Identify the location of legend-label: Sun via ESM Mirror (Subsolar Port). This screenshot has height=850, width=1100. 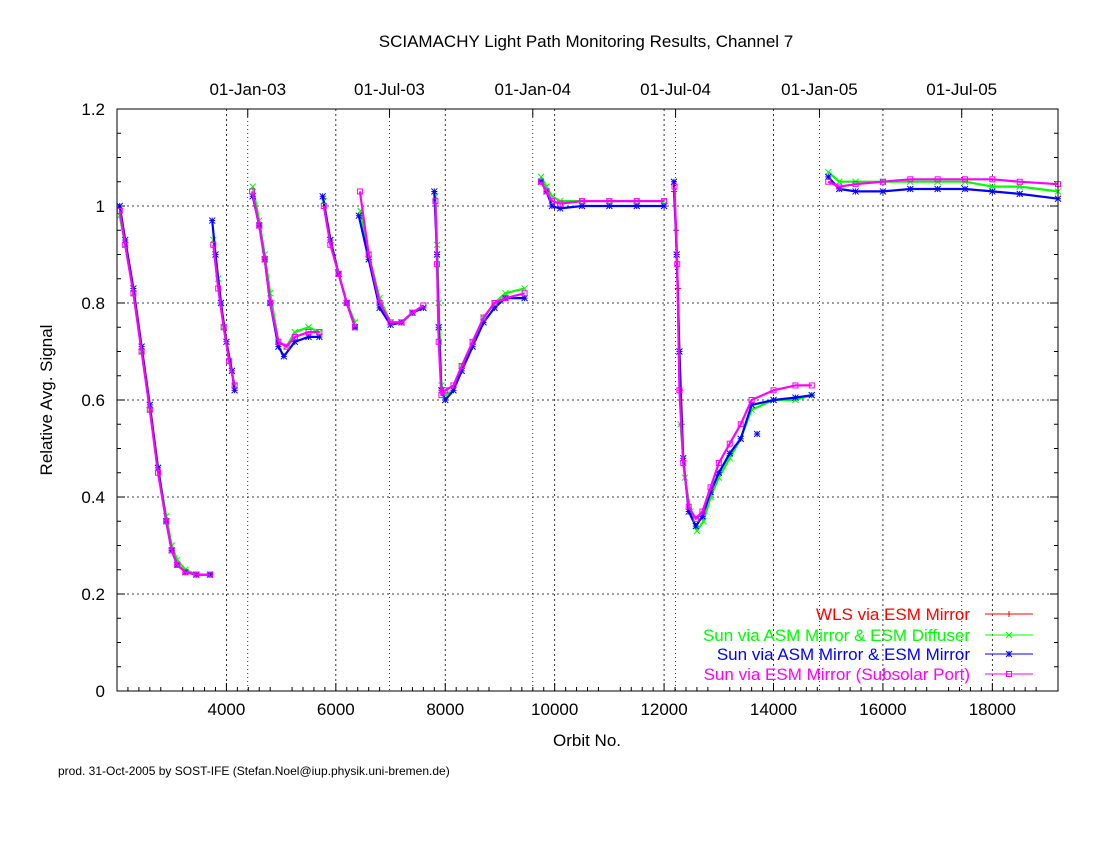
(837, 674).